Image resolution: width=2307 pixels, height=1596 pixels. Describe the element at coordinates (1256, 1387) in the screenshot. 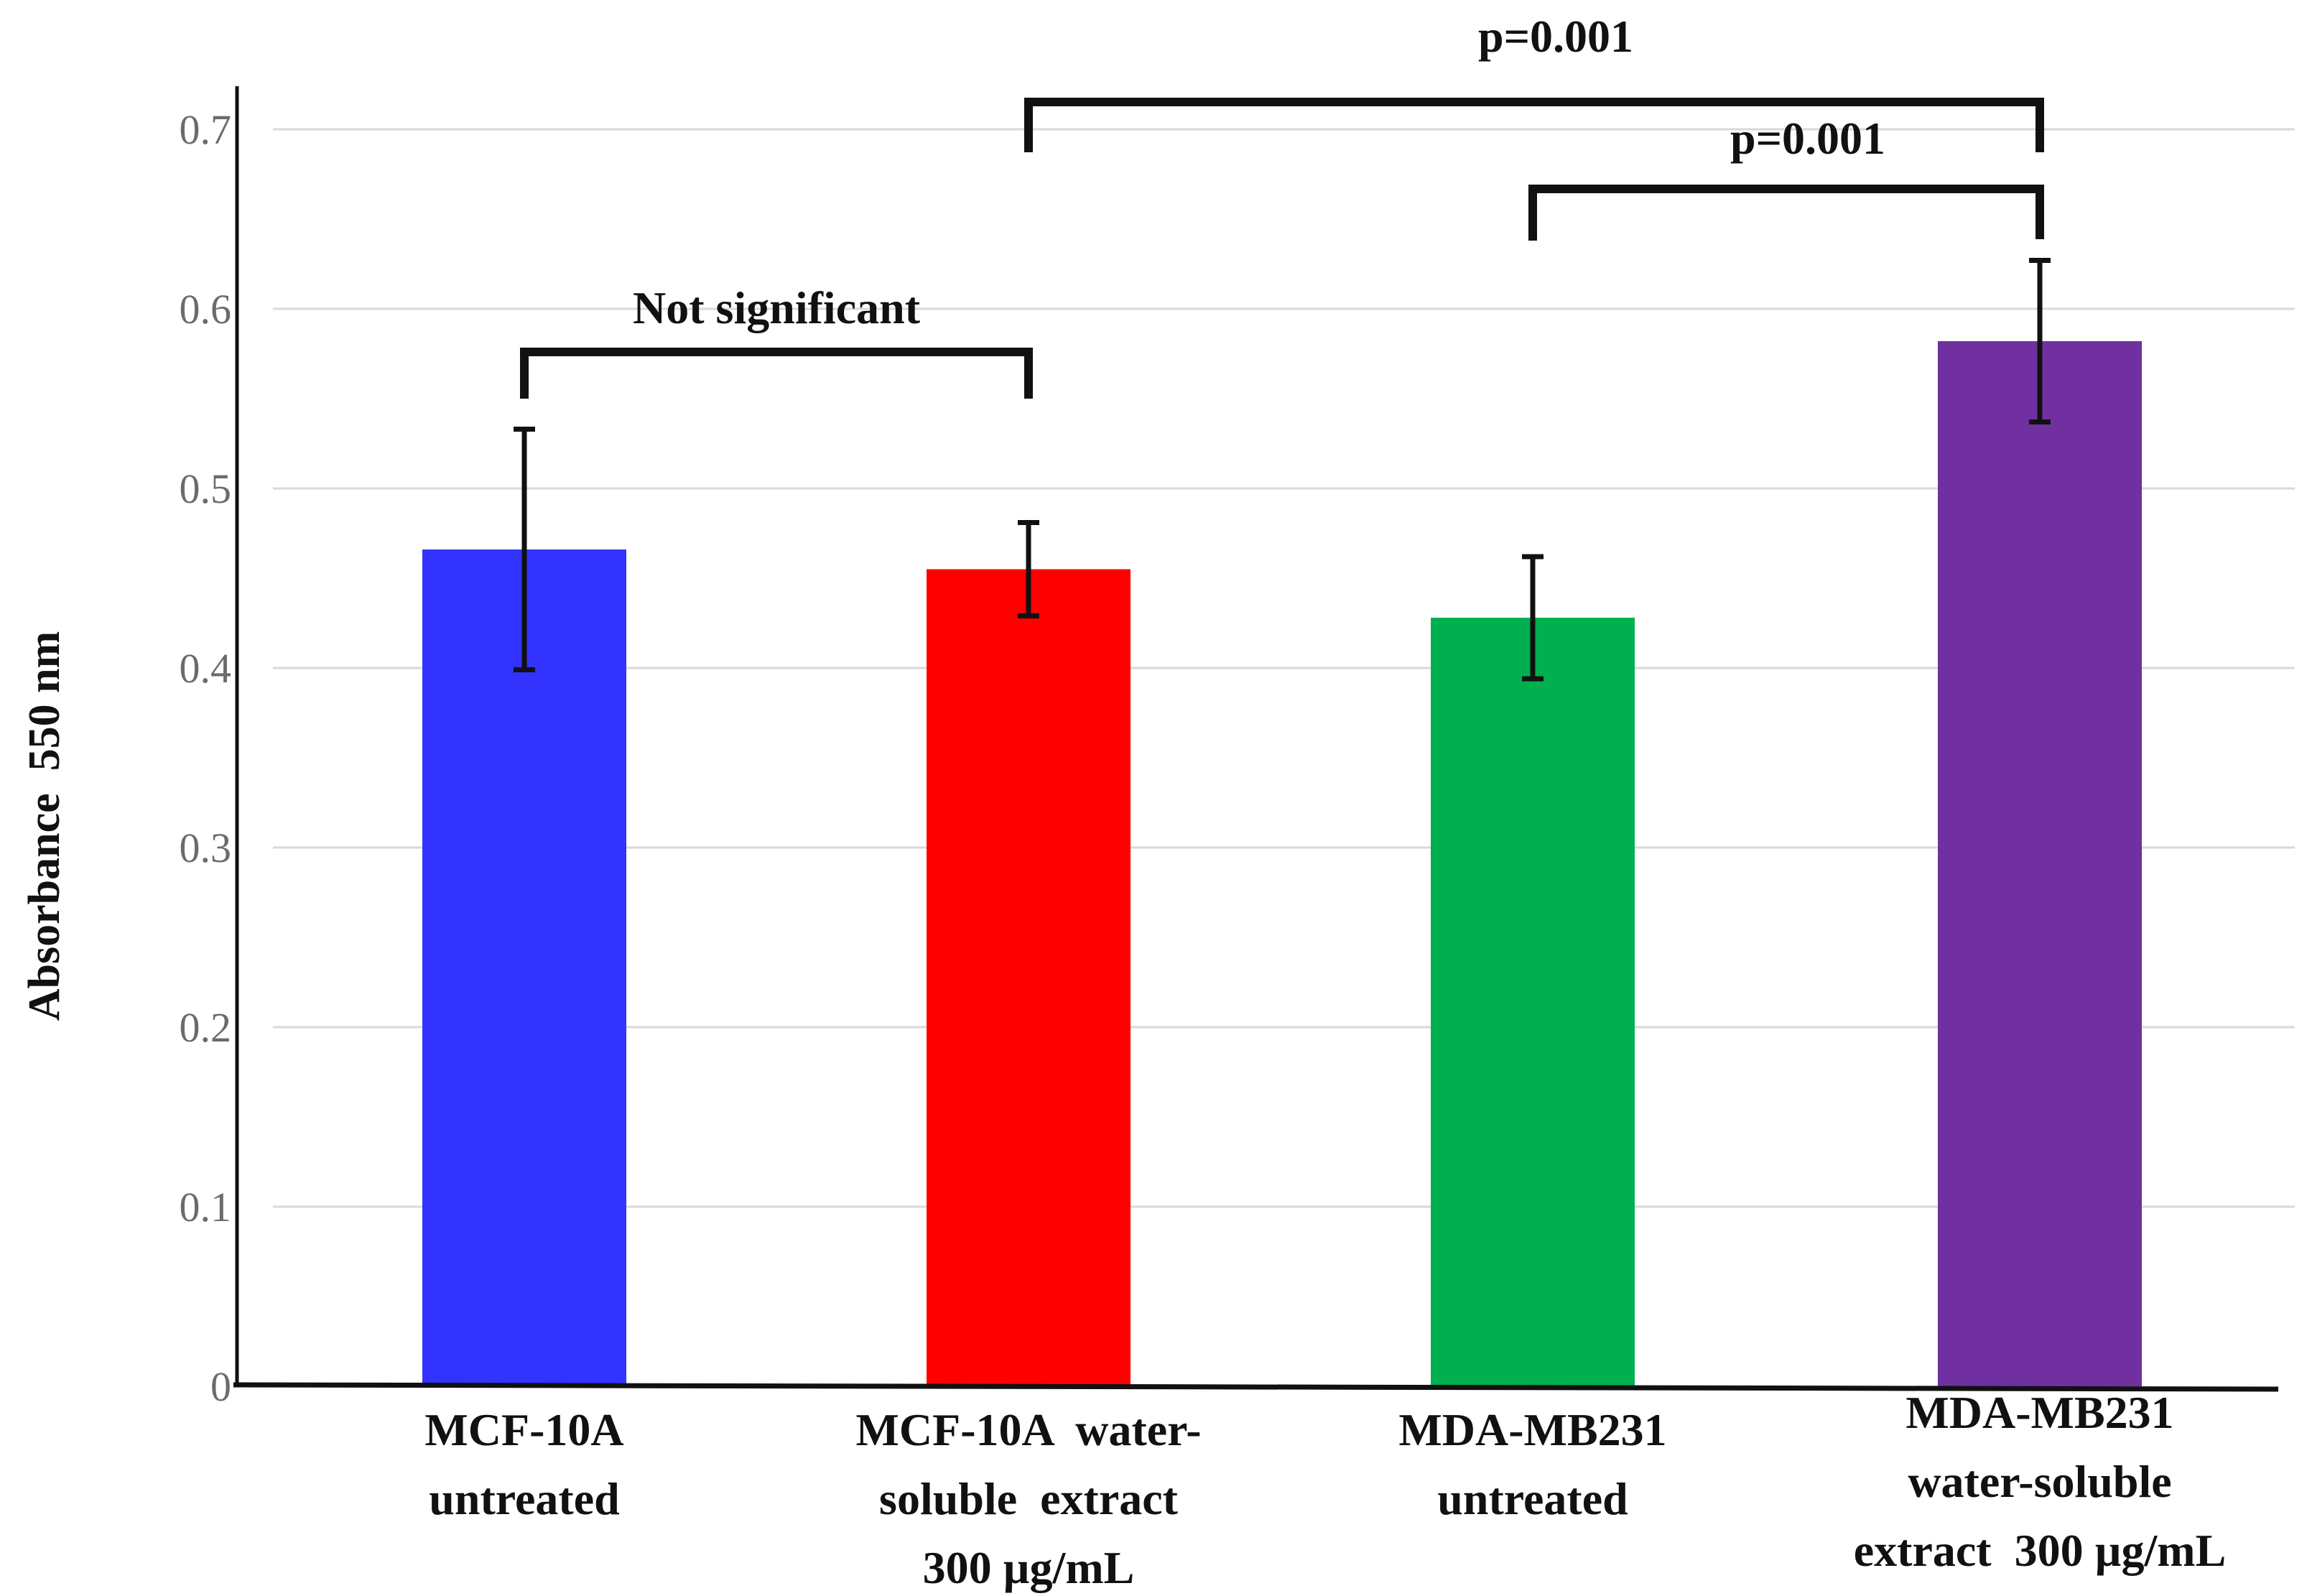

I see `x-axis-line` at that location.